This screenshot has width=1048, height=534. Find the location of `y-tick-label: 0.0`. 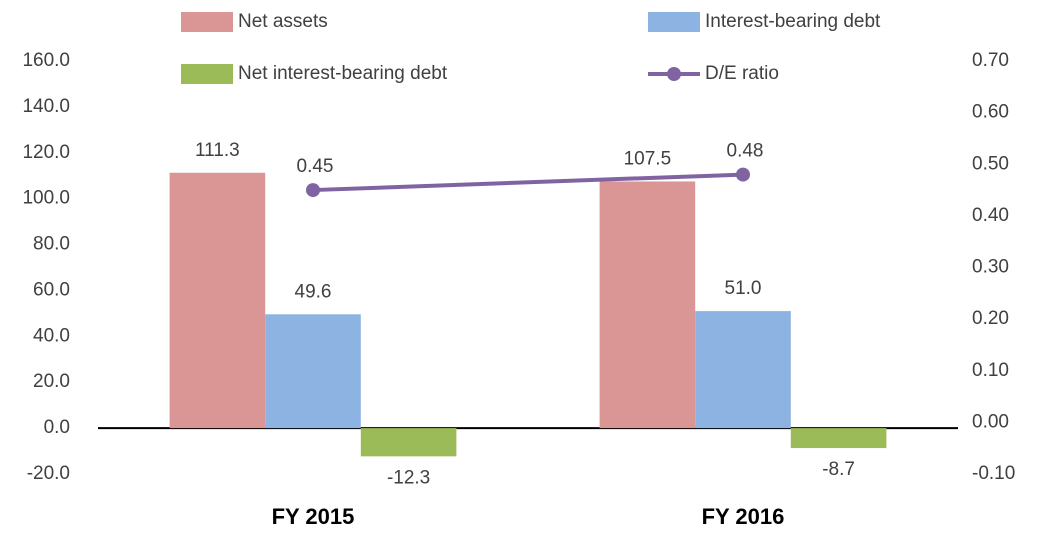

y-tick-label: 0.0 is located at coordinates (57, 427).